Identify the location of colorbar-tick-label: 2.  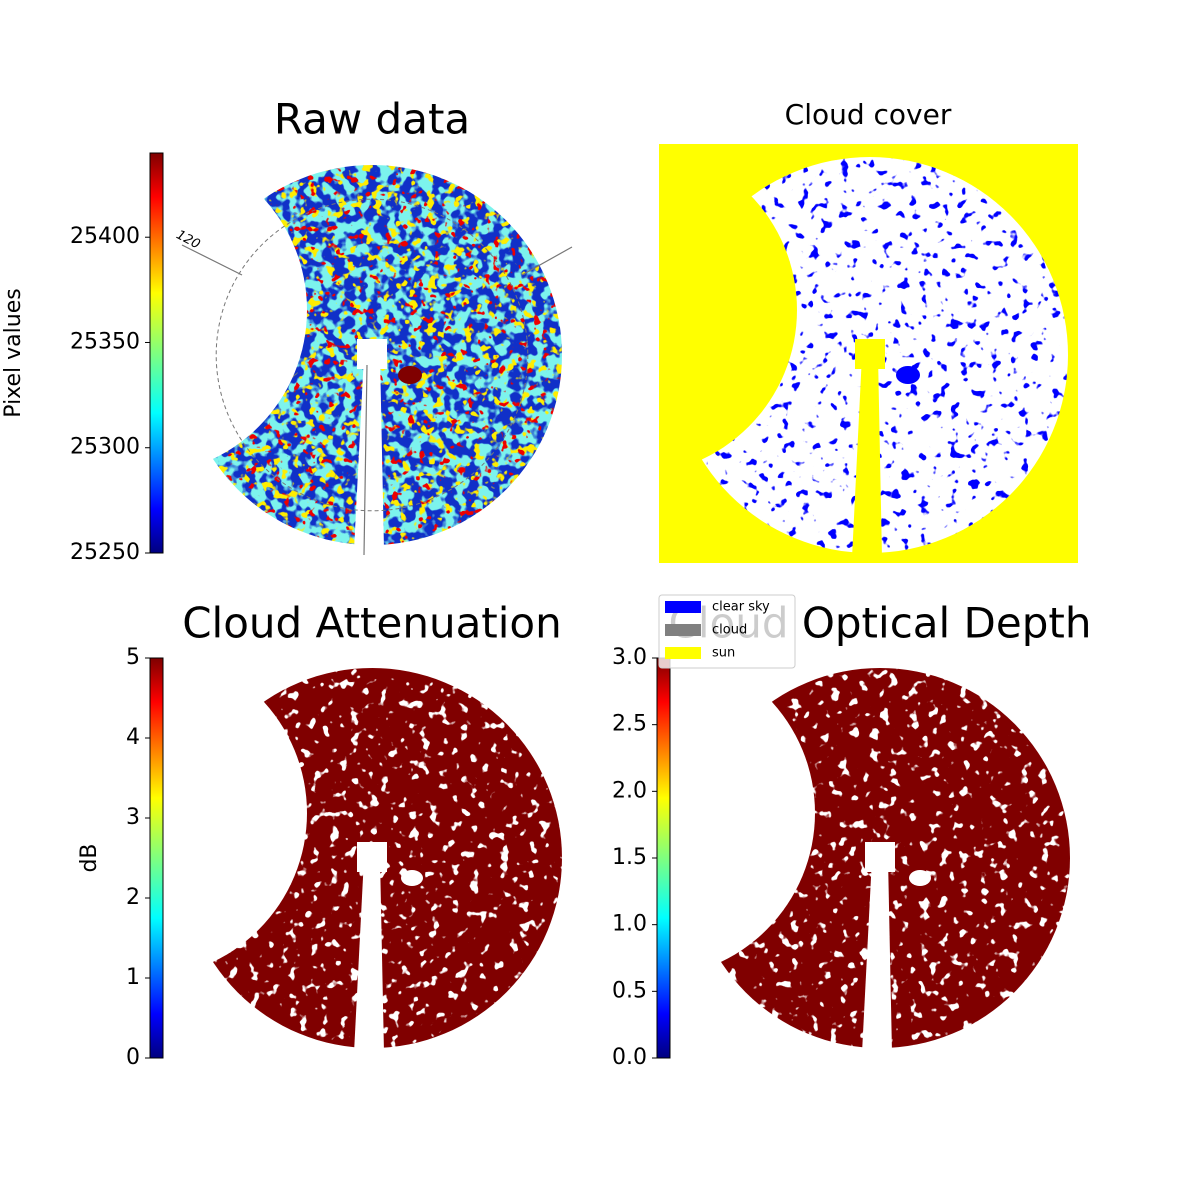
(133, 897).